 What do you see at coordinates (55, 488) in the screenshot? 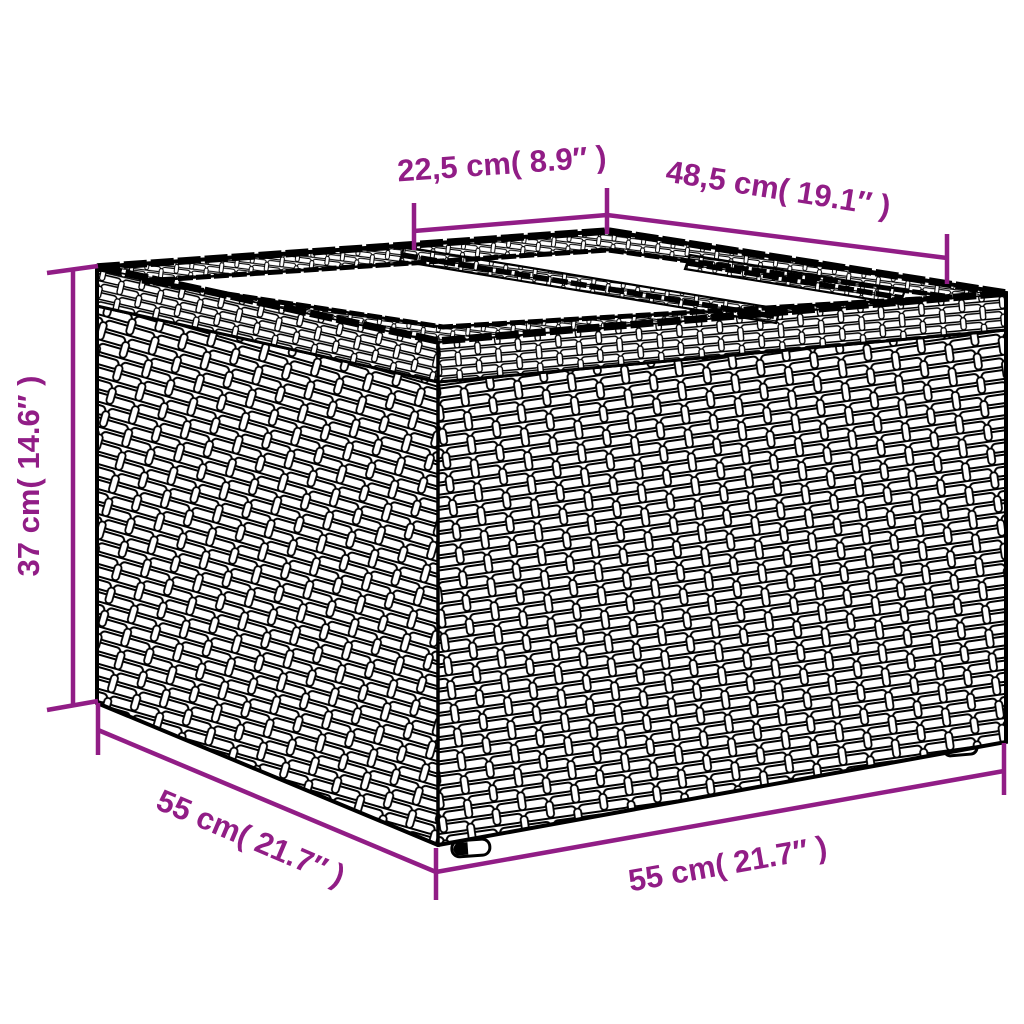
I see `dimension-height: 37 cm( 14.6″ )` at bounding box center [55, 488].